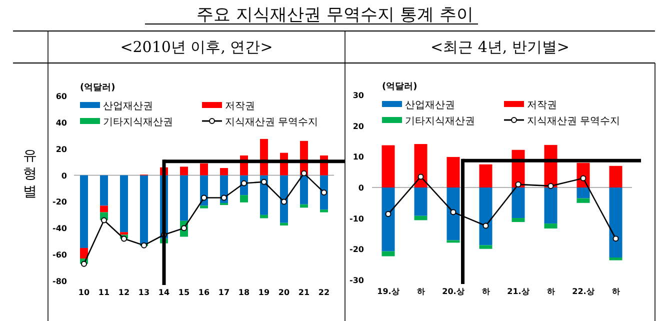 This screenshot has width=670, height=321. What do you see at coordinates (84, 292) in the screenshot?
I see `x-tick-label: 10` at bounding box center [84, 292].